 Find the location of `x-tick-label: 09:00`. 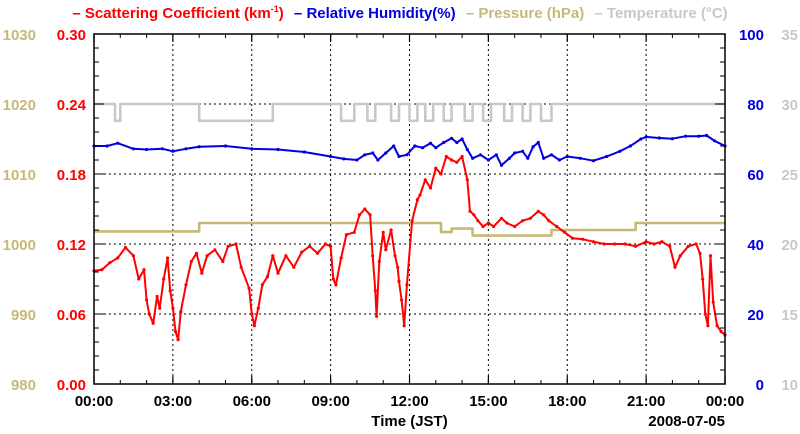

x-tick-label: 09:00 is located at coordinates (330, 401).